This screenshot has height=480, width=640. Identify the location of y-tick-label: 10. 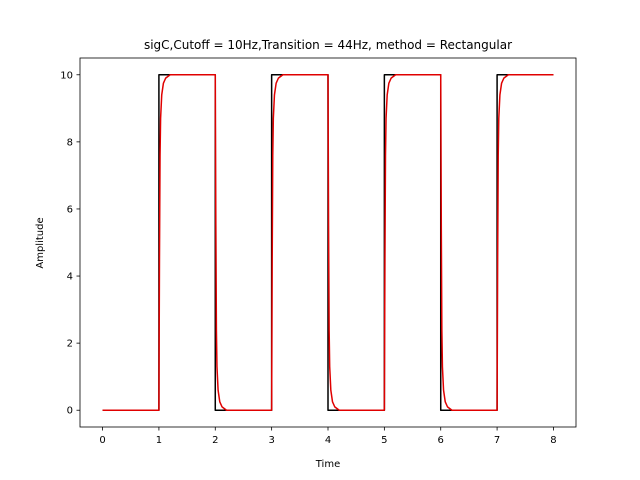
(66, 75).